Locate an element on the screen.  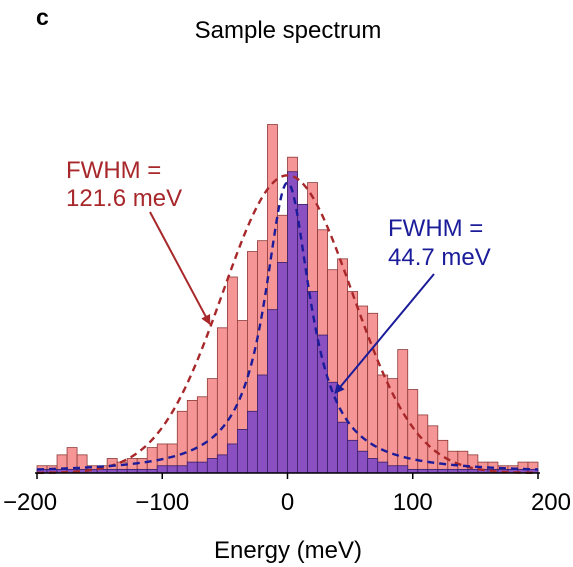
fwhm-annotation-text: 44.7 meV is located at coordinates (439, 257).